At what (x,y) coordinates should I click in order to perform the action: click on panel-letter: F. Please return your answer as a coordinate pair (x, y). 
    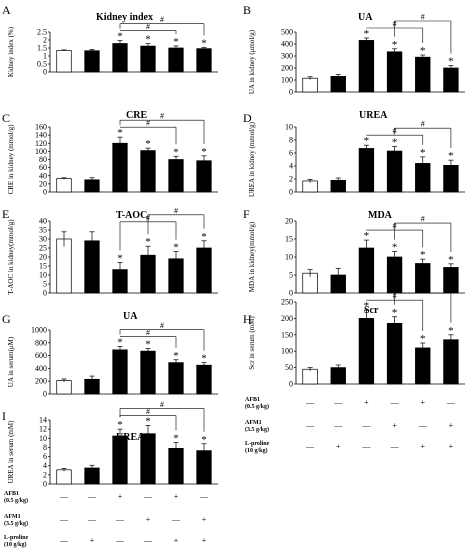
    Looking at the image, I should click on (246, 214).